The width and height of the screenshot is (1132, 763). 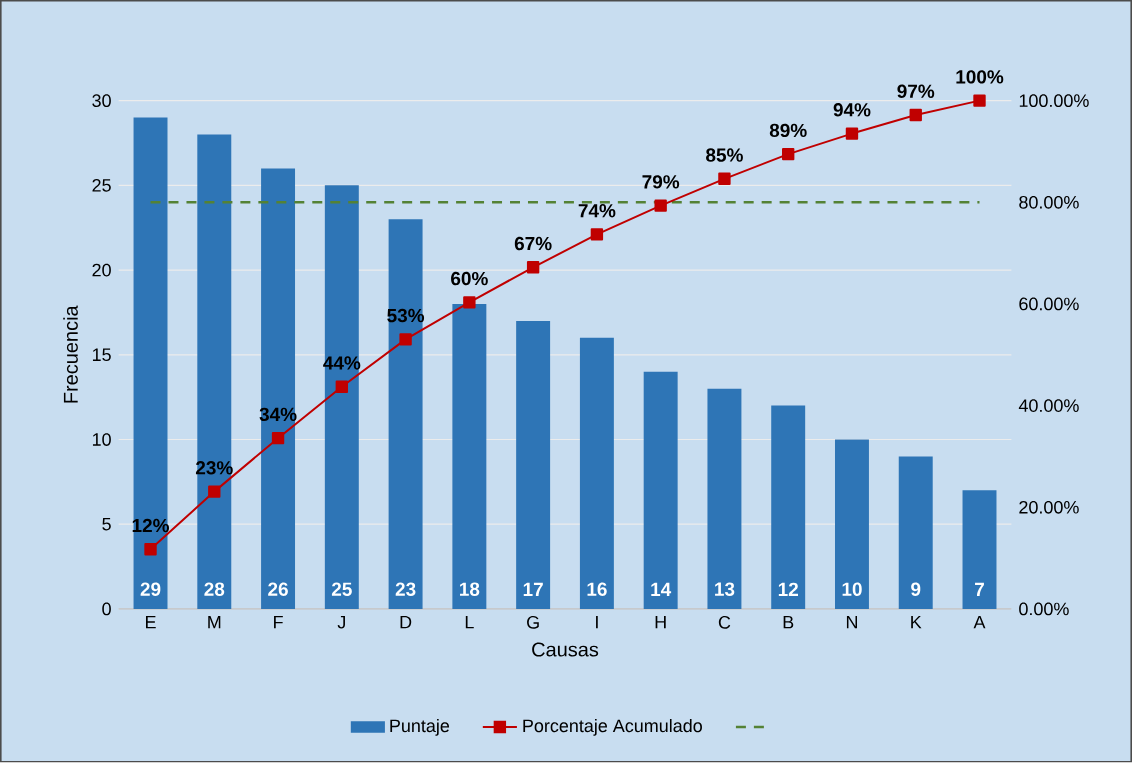 I want to click on data-label: 28, so click(x=214, y=589).